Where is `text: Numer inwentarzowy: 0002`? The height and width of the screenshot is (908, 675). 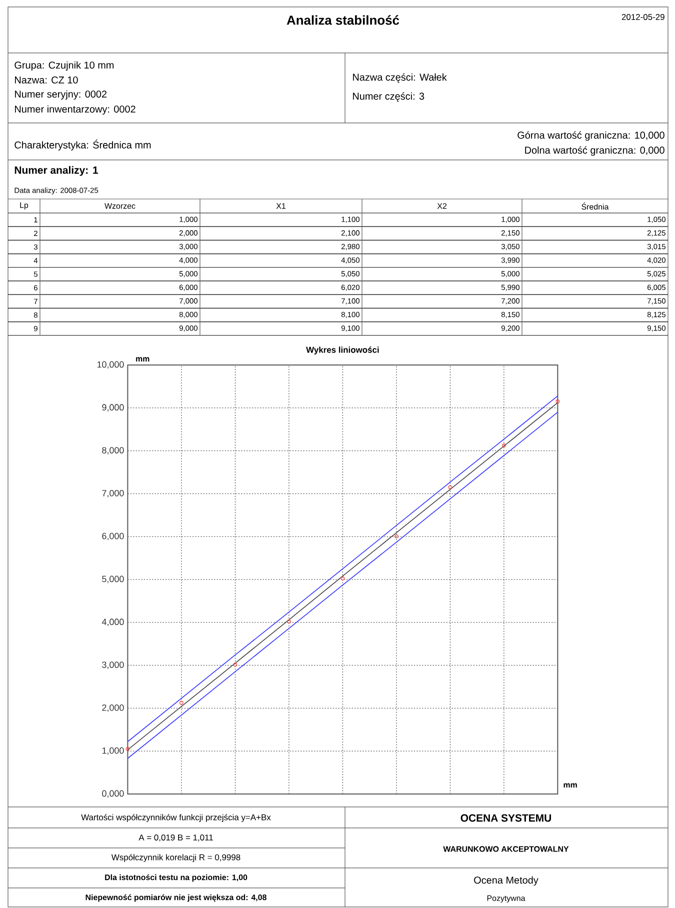
text: Numer inwentarzowy: 0002 is located at coordinates (75, 110).